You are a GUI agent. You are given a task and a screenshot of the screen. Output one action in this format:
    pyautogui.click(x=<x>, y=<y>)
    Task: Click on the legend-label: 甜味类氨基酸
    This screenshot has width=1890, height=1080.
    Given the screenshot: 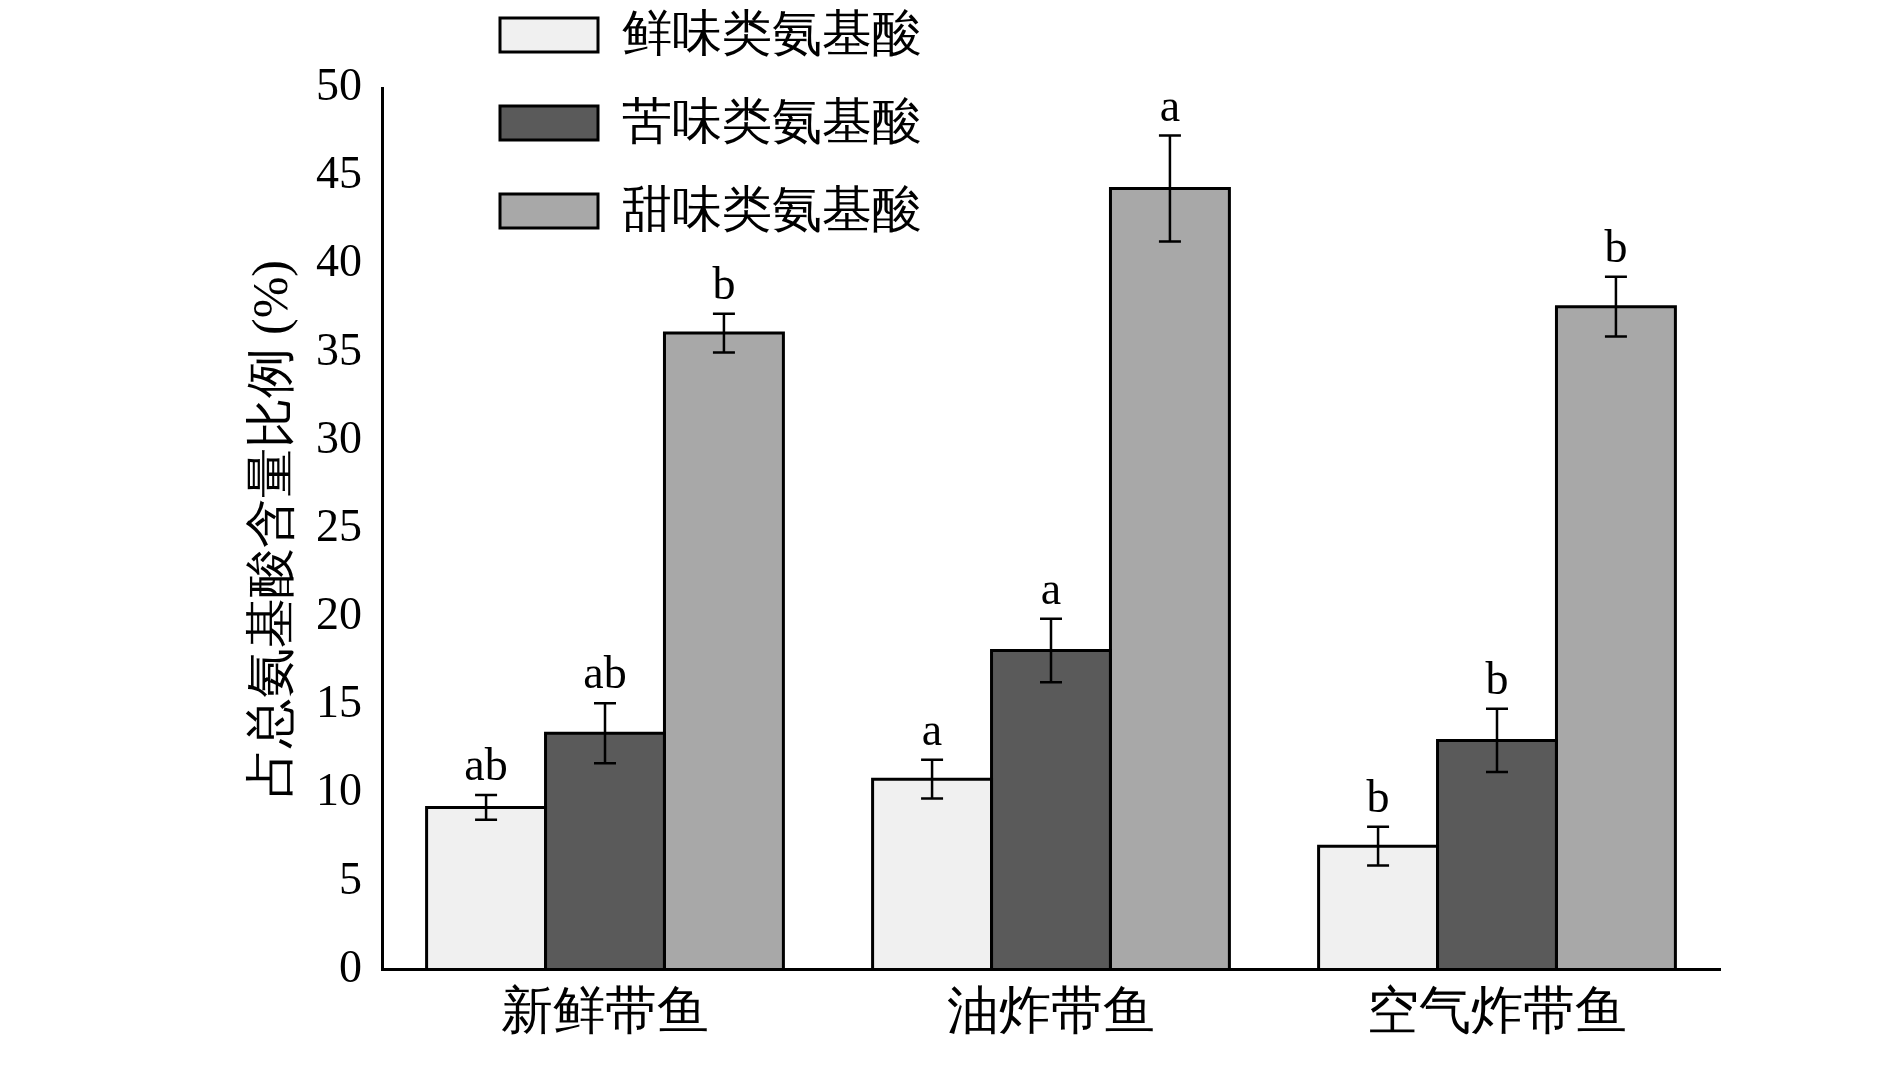 What is the action you would take?
    pyautogui.click(x=772, y=209)
    